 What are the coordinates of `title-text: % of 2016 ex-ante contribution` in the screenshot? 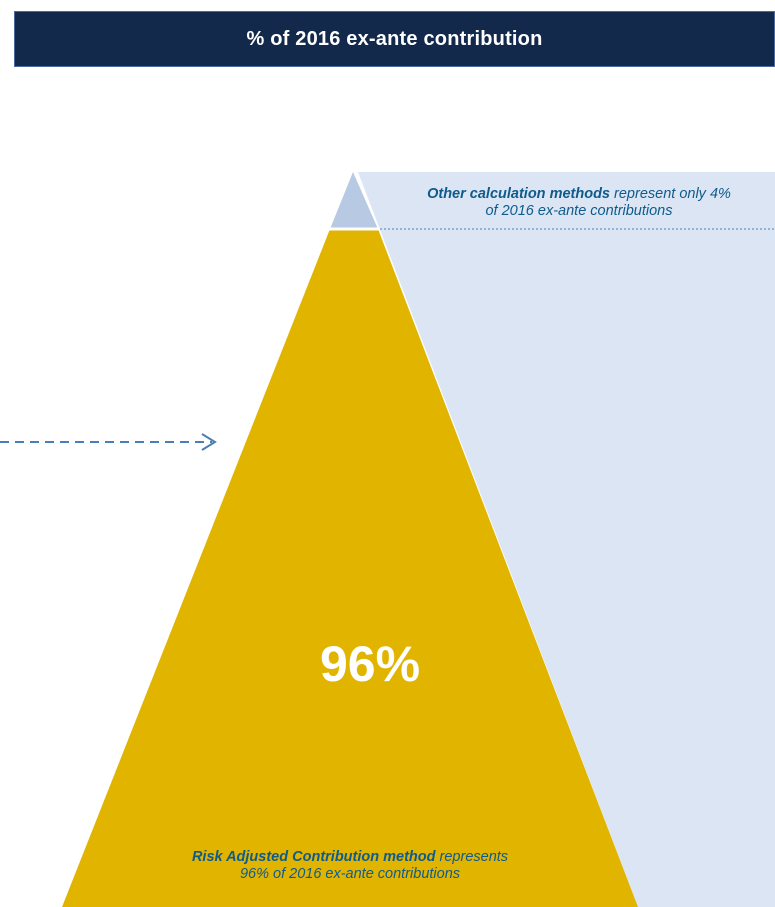 It's located at (394, 38).